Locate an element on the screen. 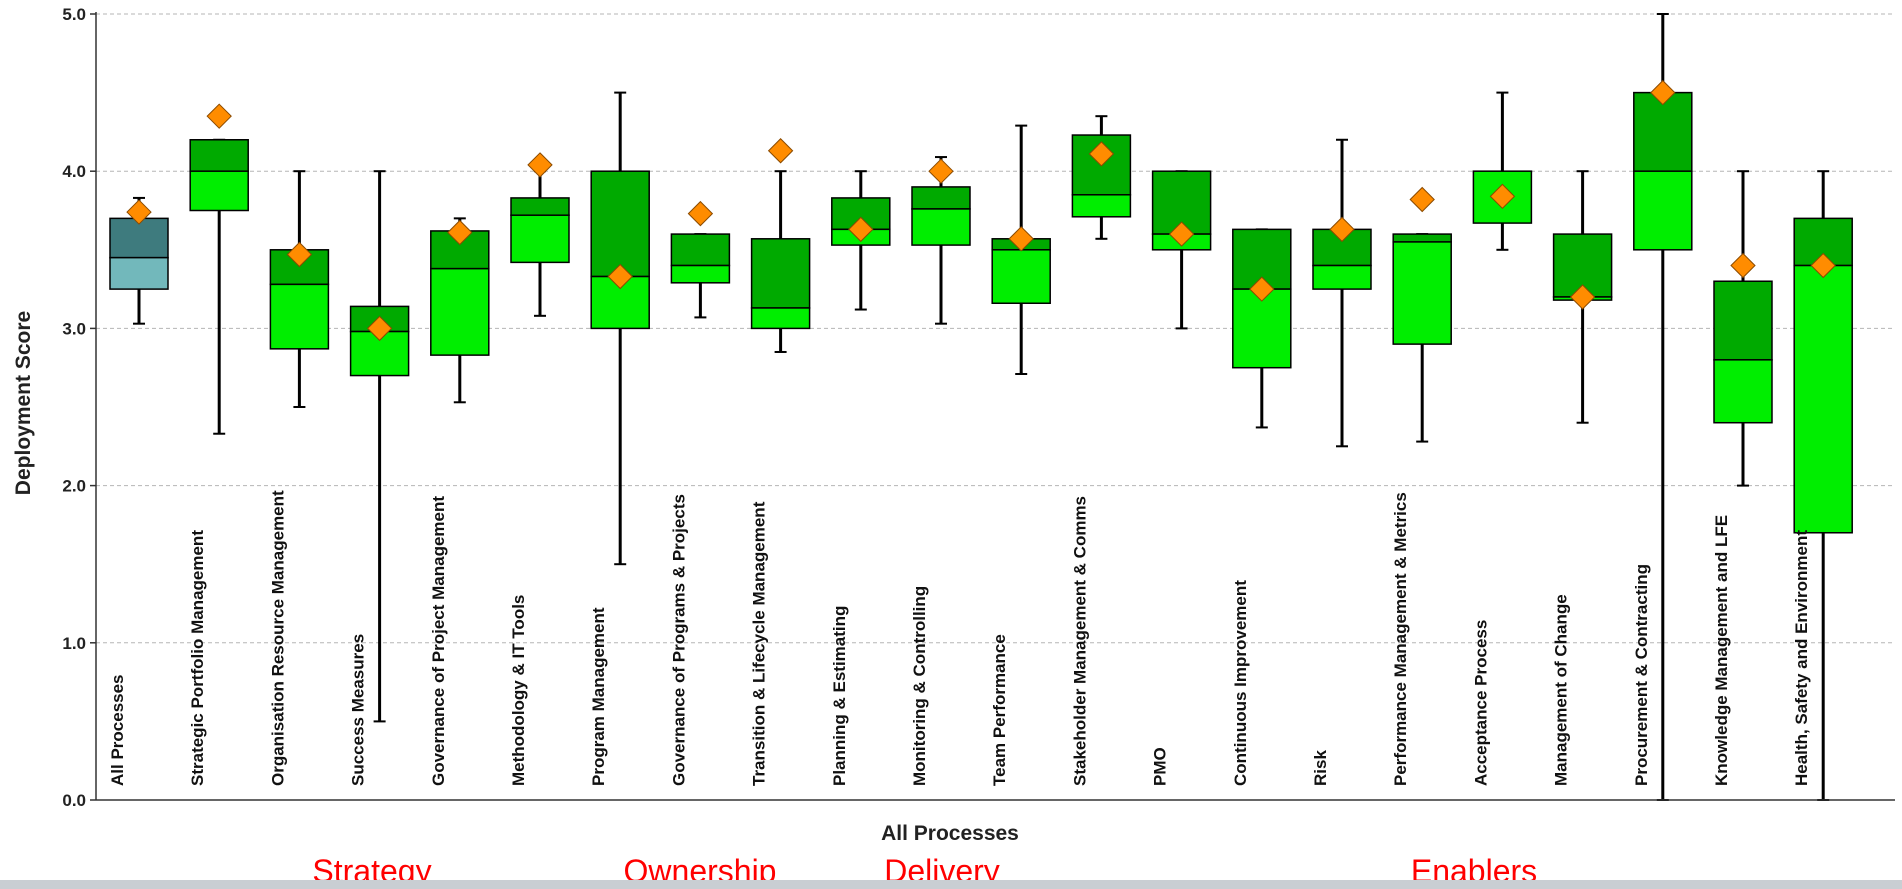 The image size is (1902, 889). y-tick-label: 4.0 is located at coordinates (74, 171).